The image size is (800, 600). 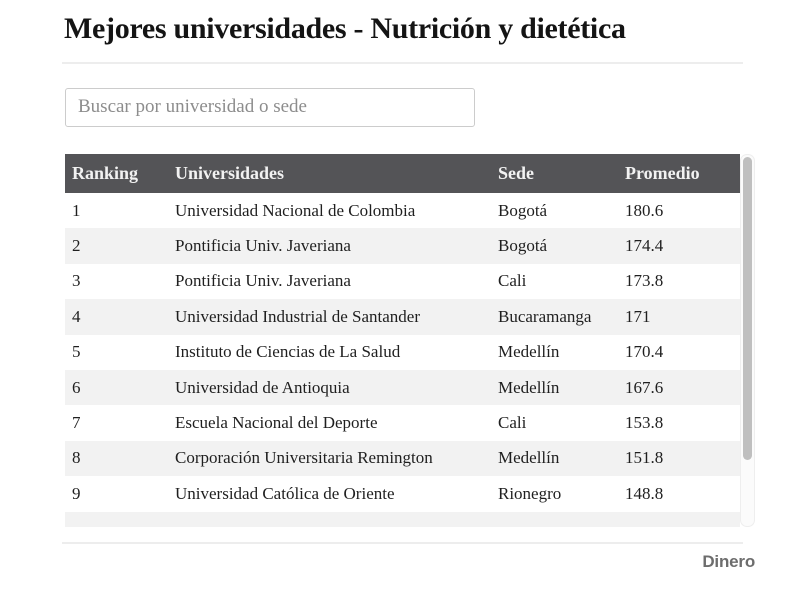 What do you see at coordinates (76, 246) in the screenshot?
I see `cell-ranking: 2` at bounding box center [76, 246].